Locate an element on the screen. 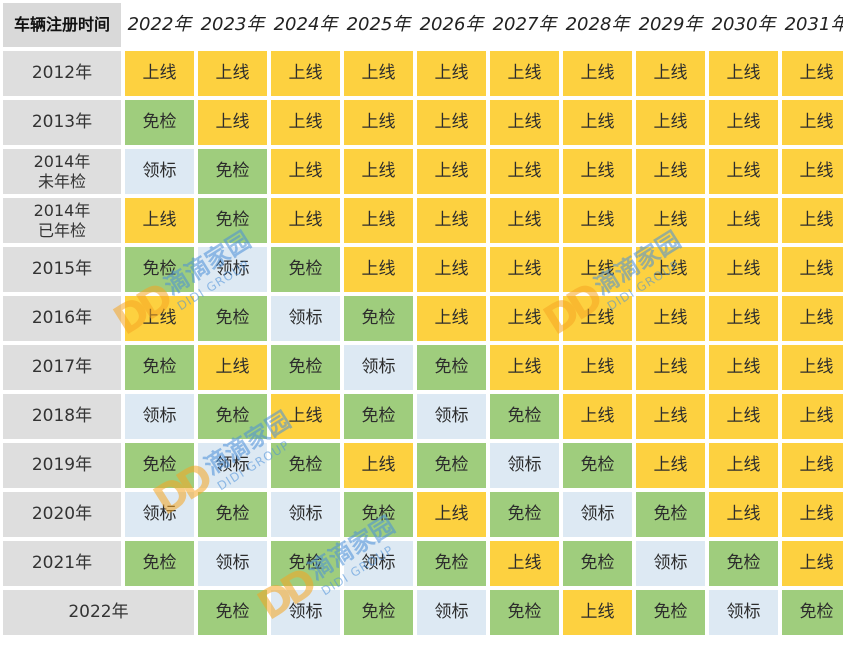  row-header-year: 2017年 is located at coordinates (62, 367).